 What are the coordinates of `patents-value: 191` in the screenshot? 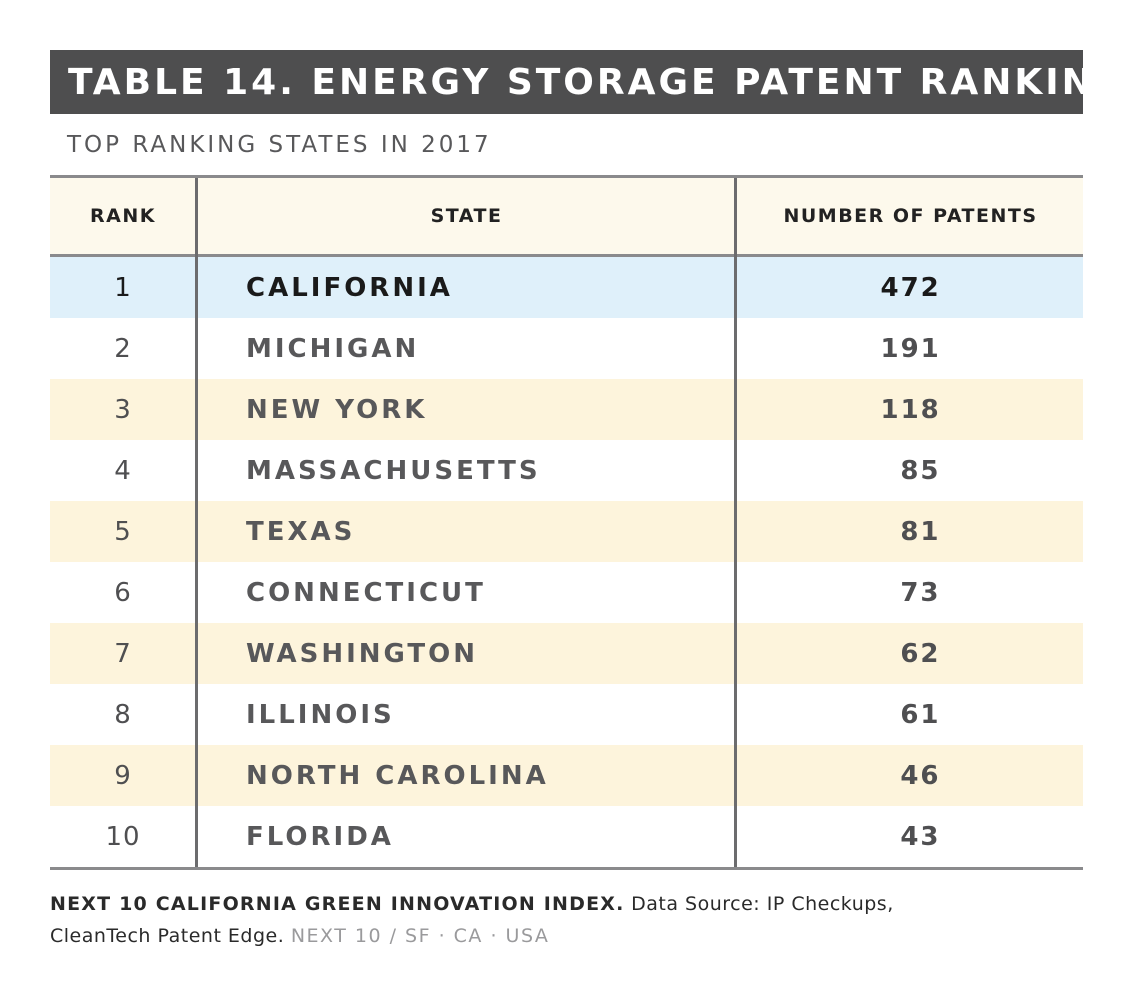 It's located at (910, 348).